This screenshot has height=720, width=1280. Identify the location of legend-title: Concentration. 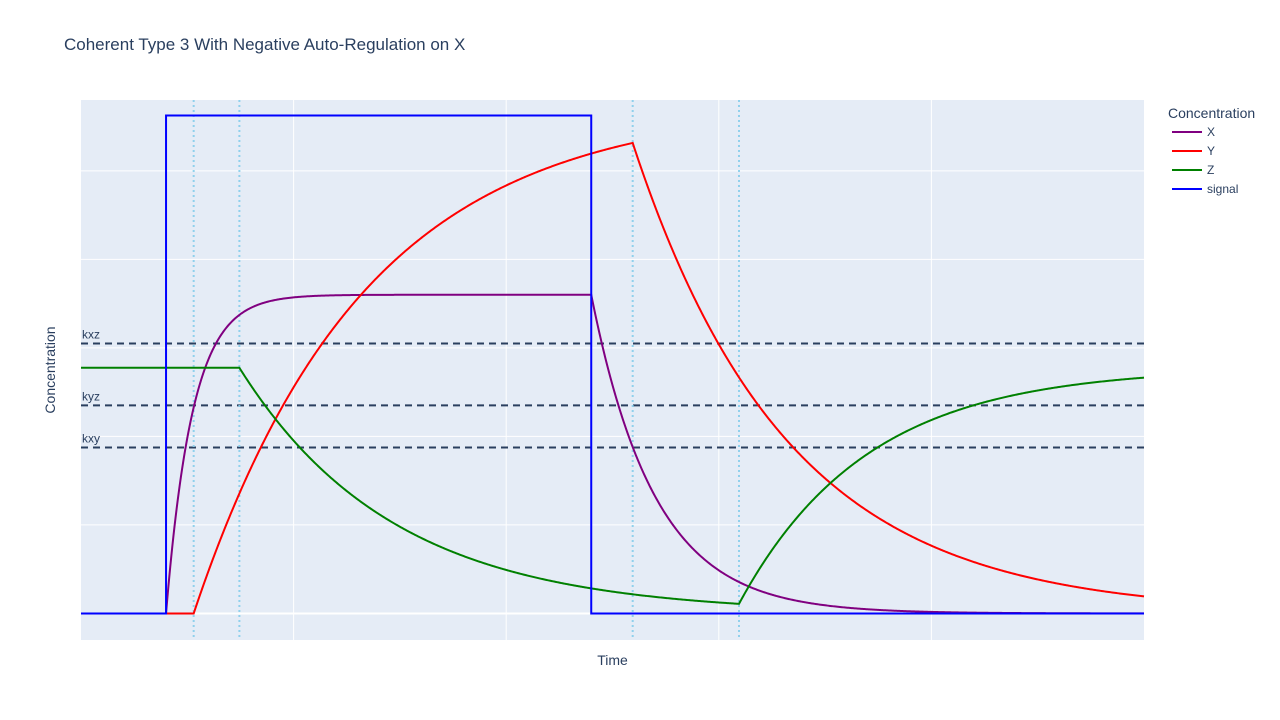
(1211, 113).